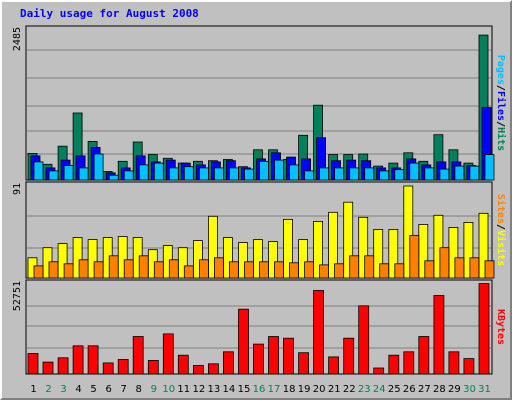  I want to click on day-label: 4, so click(78, 389).